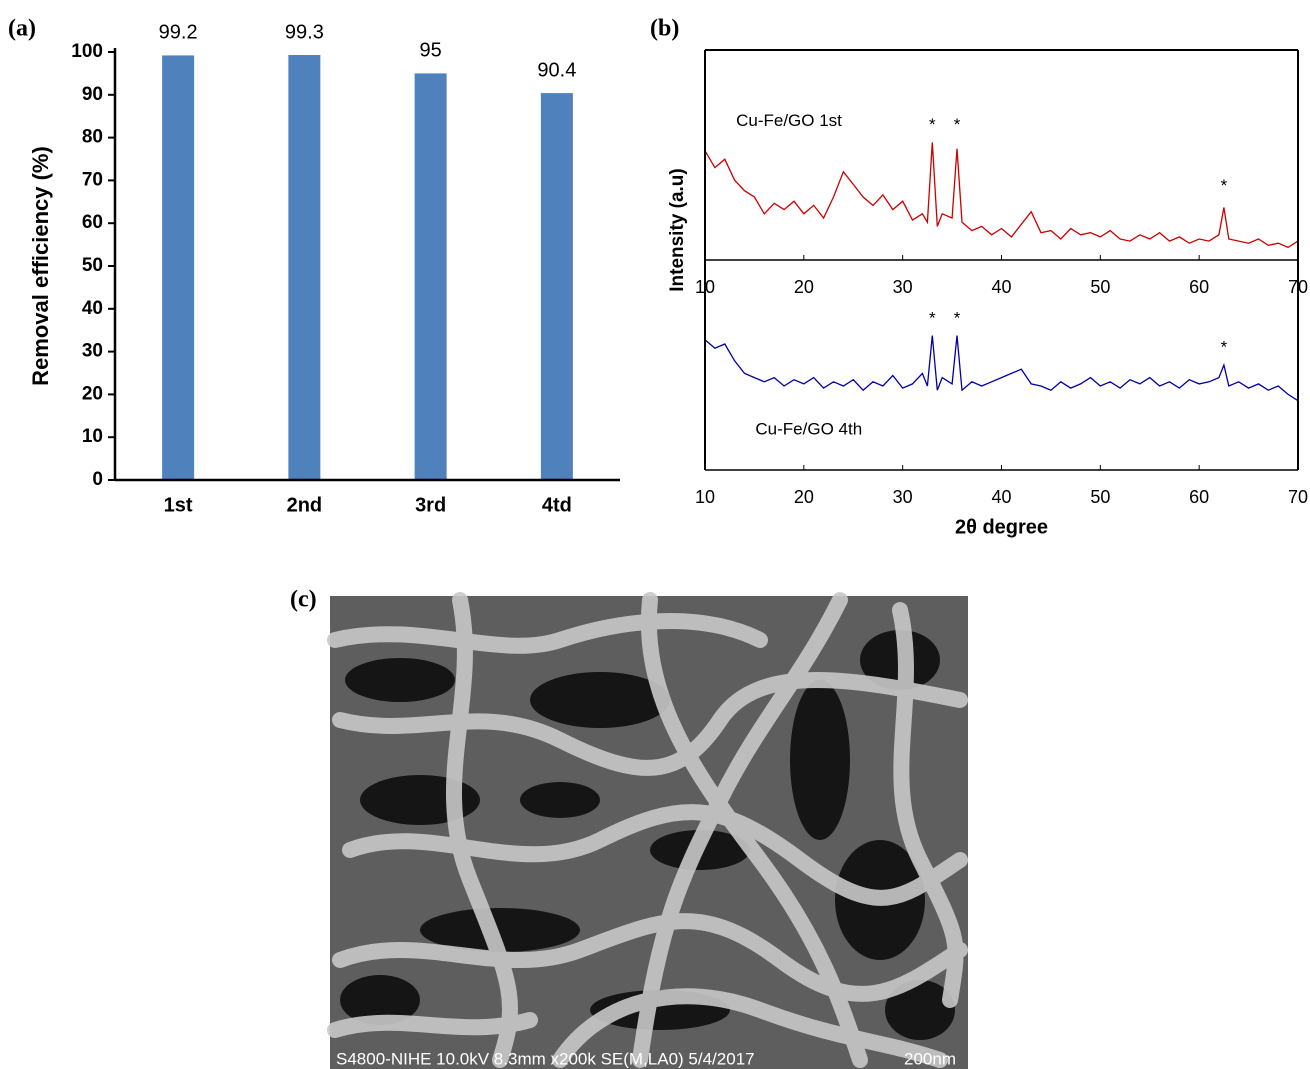  I want to click on x-tick-label: 70, so click(1298, 497).